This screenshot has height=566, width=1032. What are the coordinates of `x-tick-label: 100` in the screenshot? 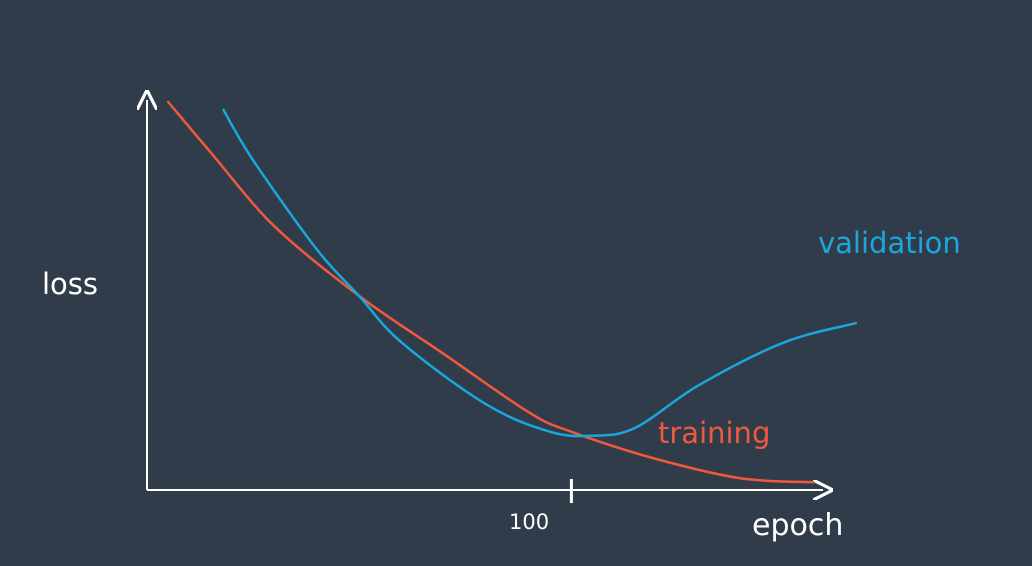 It's located at (529, 522).